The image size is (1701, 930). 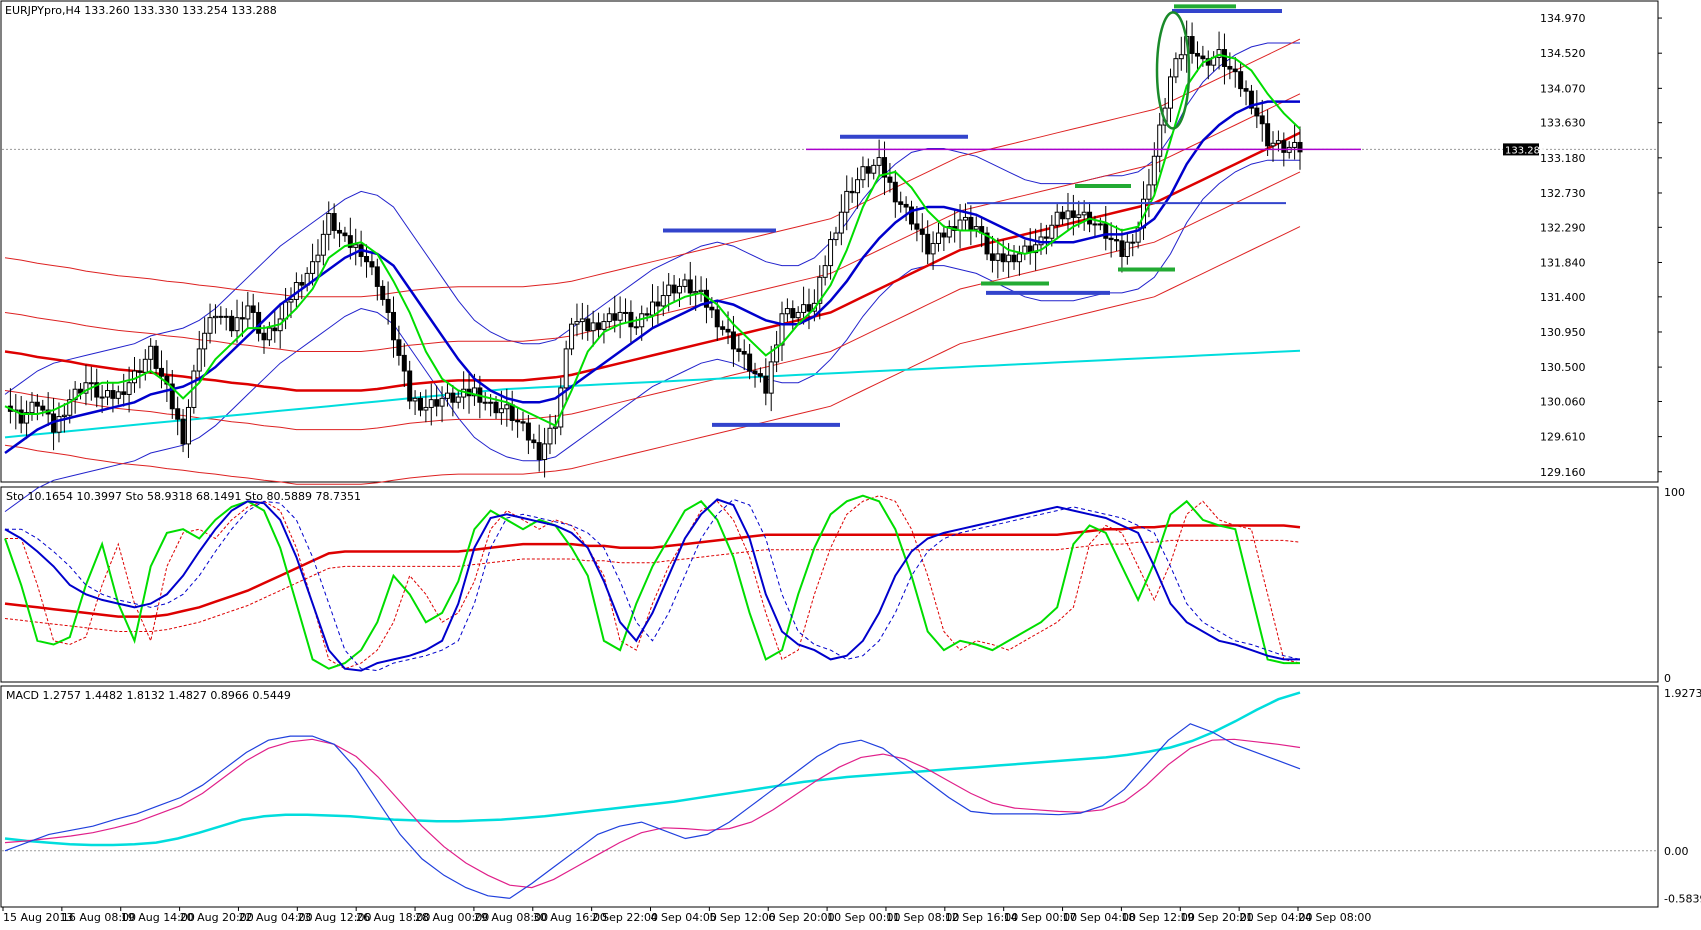 I want to click on x-tick-label: 15 Aug 2013, so click(x=38, y=917).